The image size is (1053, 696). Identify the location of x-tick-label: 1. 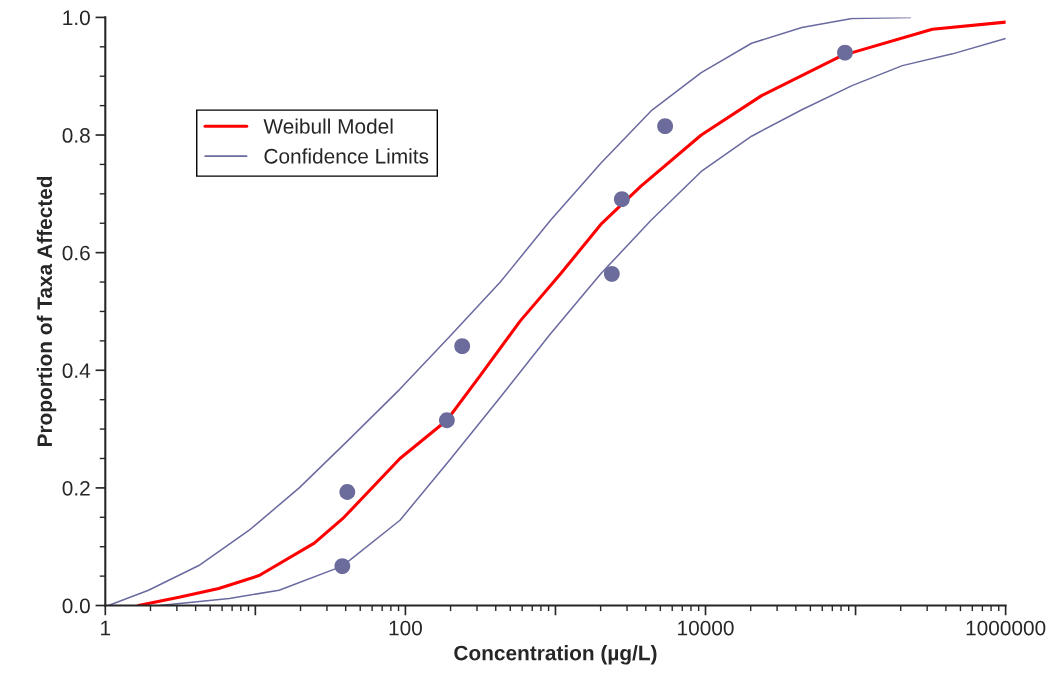
(106, 628).